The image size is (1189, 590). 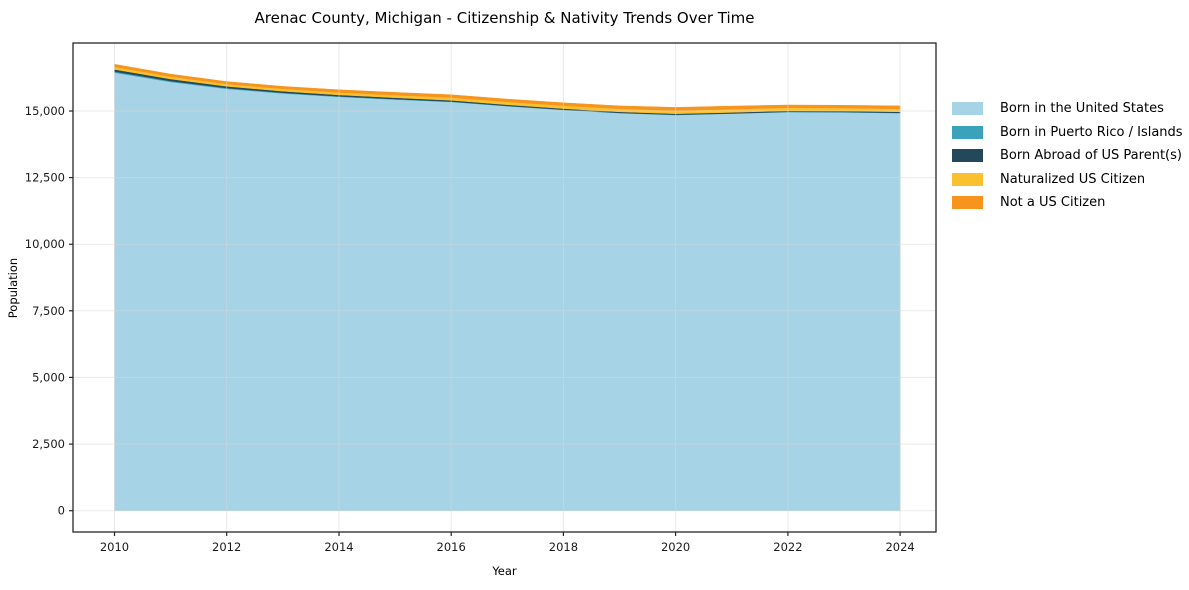 I want to click on y-tick-label: 15,000, so click(x=45, y=111).